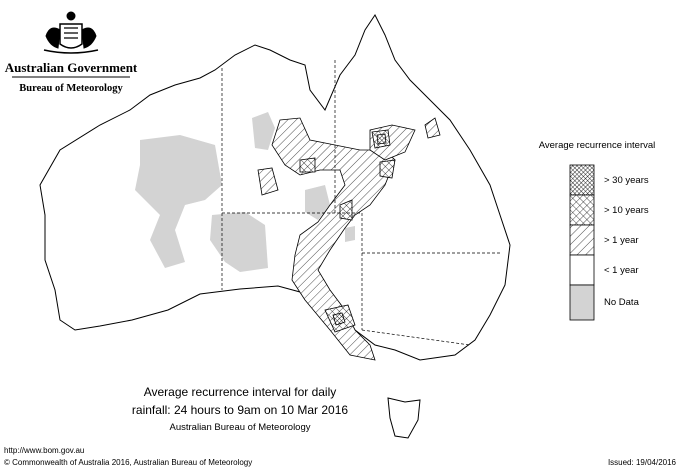  Describe the element at coordinates (240, 392) in the screenshot. I see `caption-line: Average recurrence interval for daily` at that location.